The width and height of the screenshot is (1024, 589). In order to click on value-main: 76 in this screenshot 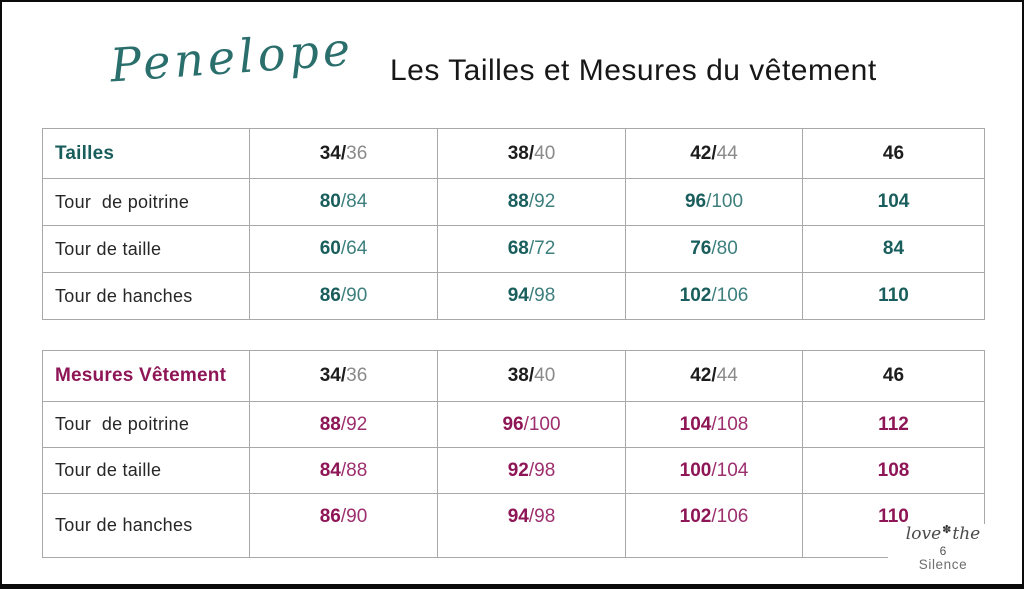, I will do `click(701, 248)`.